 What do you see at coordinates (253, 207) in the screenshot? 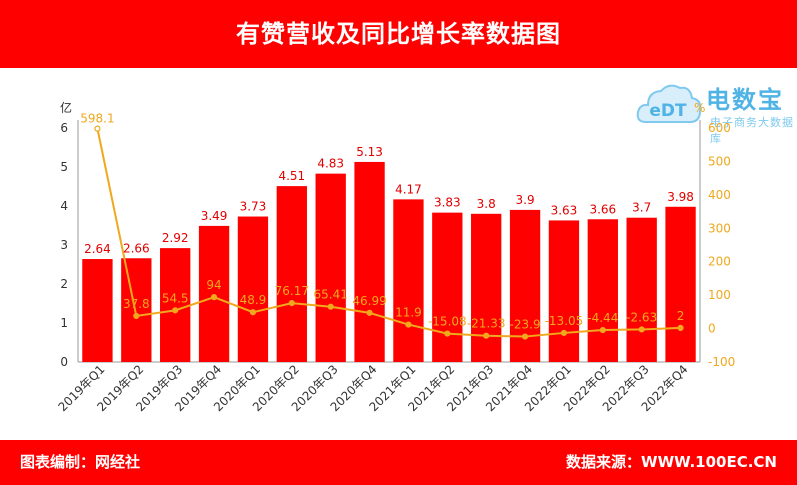
I see `bar-value-label: 3.73` at bounding box center [253, 207].